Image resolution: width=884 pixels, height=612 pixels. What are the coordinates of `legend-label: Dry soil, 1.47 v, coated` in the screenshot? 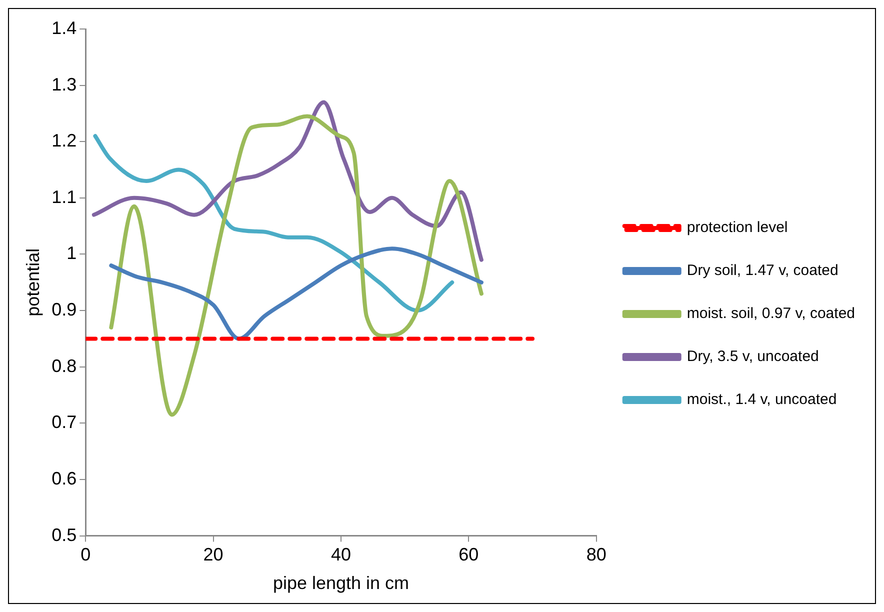 It's located at (762, 271).